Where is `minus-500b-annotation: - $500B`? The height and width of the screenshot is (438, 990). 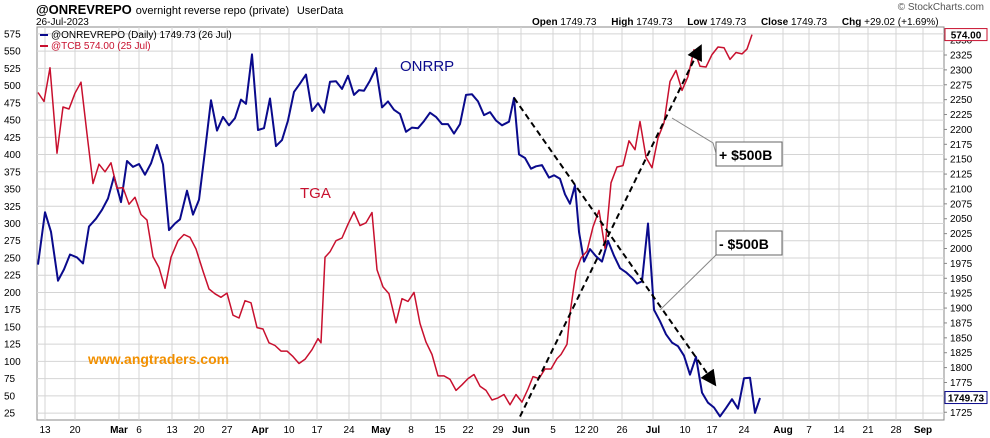
minus-500b-annotation: - $500B is located at coordinates (744, 244).